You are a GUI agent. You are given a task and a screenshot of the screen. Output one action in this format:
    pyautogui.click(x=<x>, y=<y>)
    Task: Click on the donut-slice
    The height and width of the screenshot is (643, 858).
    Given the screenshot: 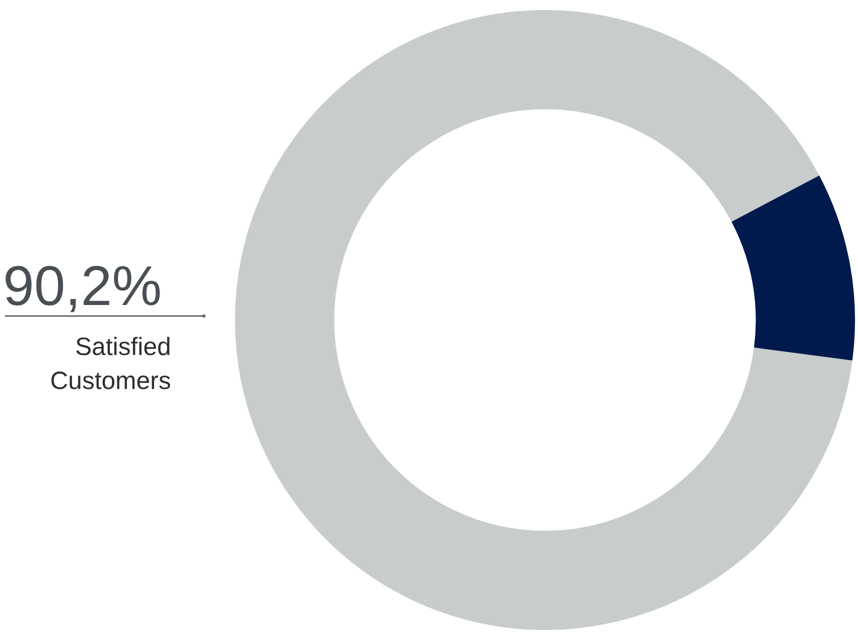 What is the action you would take?
    pyautogui.click(x=793, y=268)
    